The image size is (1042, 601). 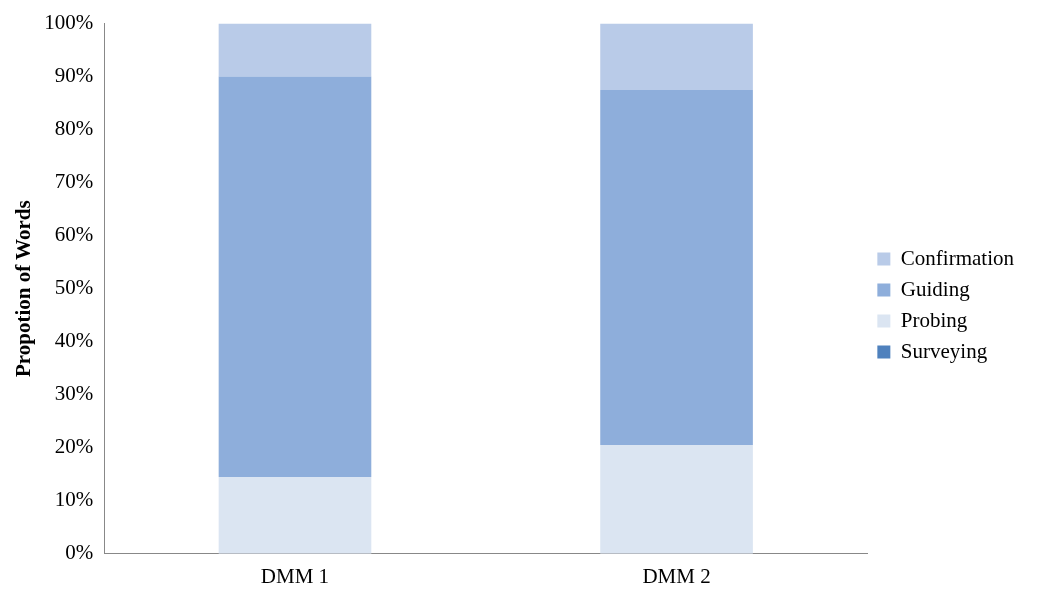 What do you see at coordinates (74, 393) in the screenshot?
I see `y-tick-label: 30%` at bounding box center [74, 393].